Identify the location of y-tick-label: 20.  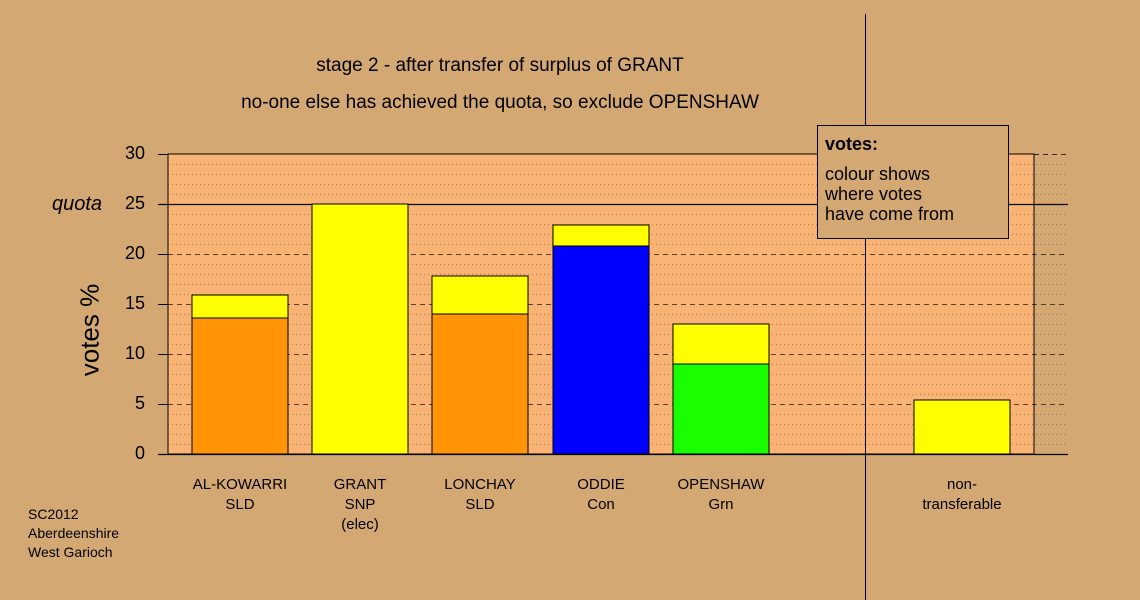
(134, 253).